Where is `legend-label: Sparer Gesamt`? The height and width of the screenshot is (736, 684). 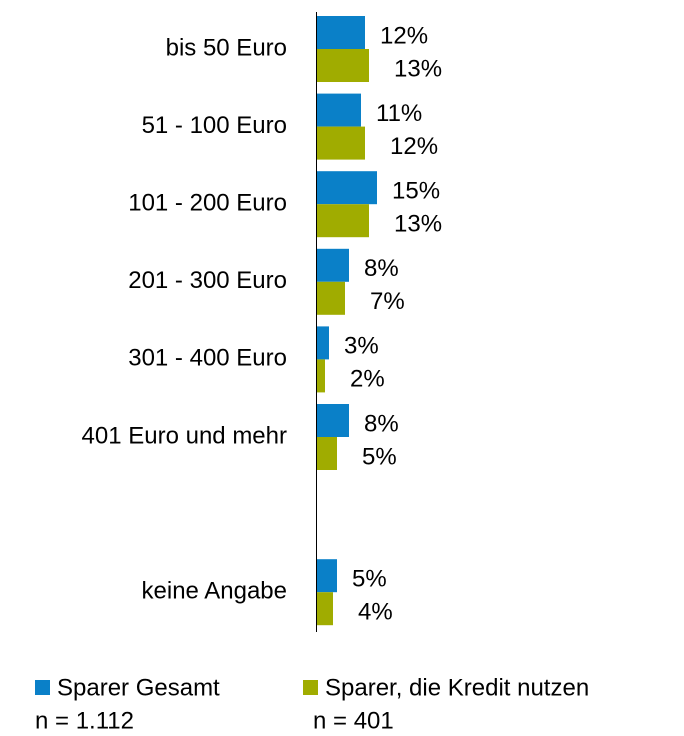 legend-label: Sparer Gesamt is located at coordinates (138, 687).